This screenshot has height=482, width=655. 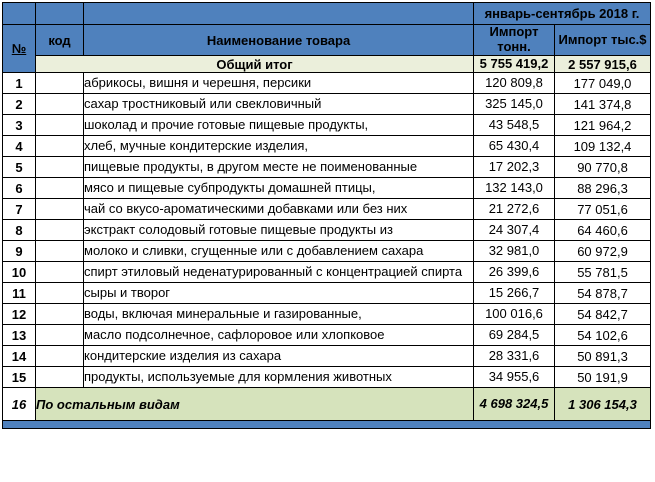 I want to click on bottom-blue-strip, so click(x=326, y=425).